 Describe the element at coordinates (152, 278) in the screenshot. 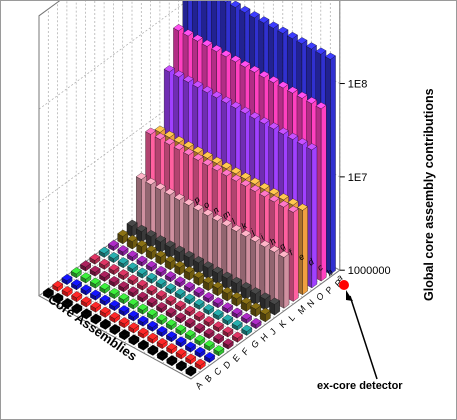

I see `bar-G-k` at that location.